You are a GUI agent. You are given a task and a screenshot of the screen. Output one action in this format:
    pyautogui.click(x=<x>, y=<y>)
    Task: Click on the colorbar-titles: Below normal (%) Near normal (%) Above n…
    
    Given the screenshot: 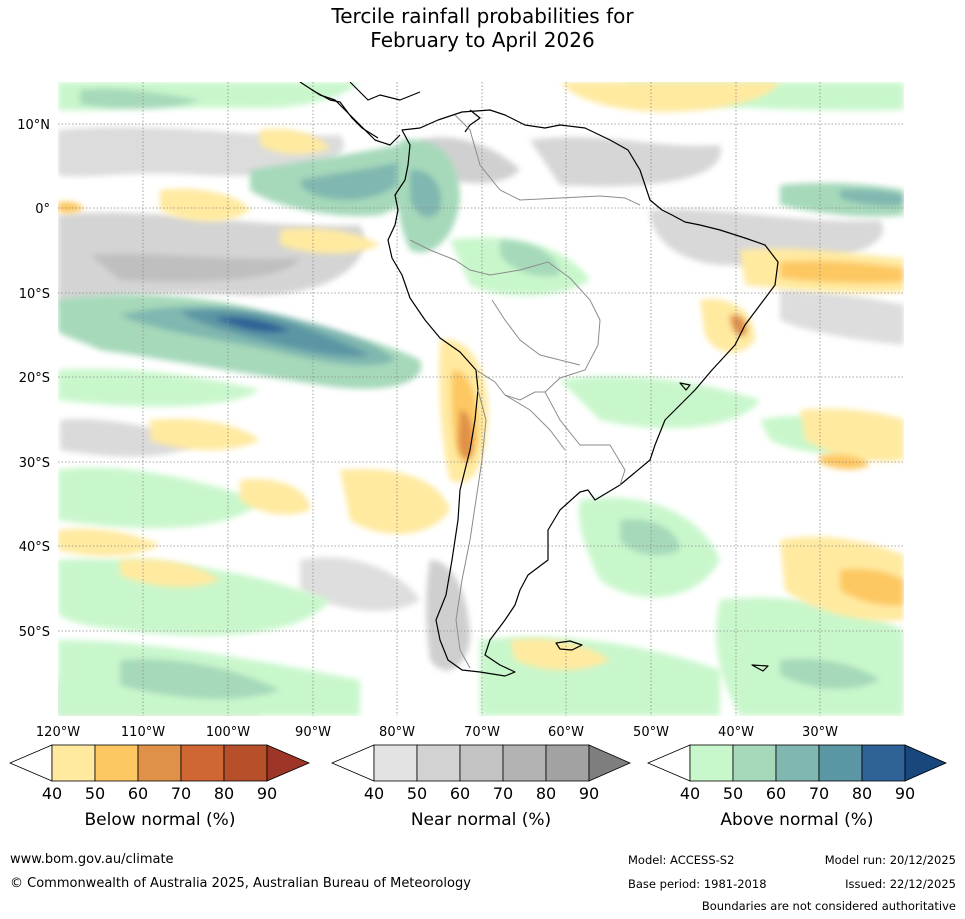 What is the action you would take?
    pyautogui.click(x=479, y=820)
    